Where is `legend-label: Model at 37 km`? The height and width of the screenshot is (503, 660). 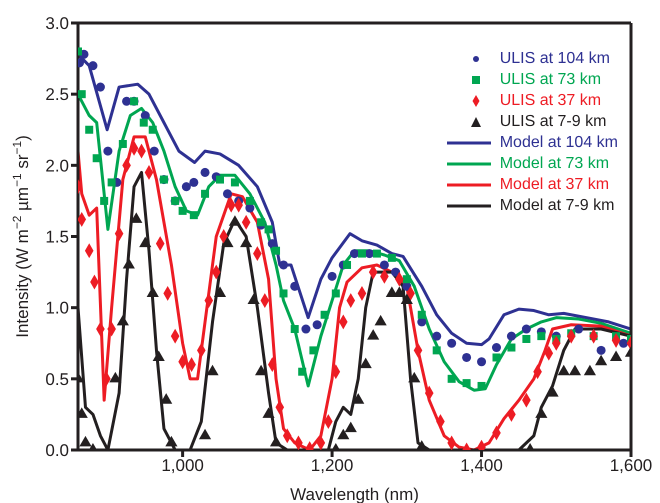 legend-label: Model at 37 km is located at coordinates (555, 185).